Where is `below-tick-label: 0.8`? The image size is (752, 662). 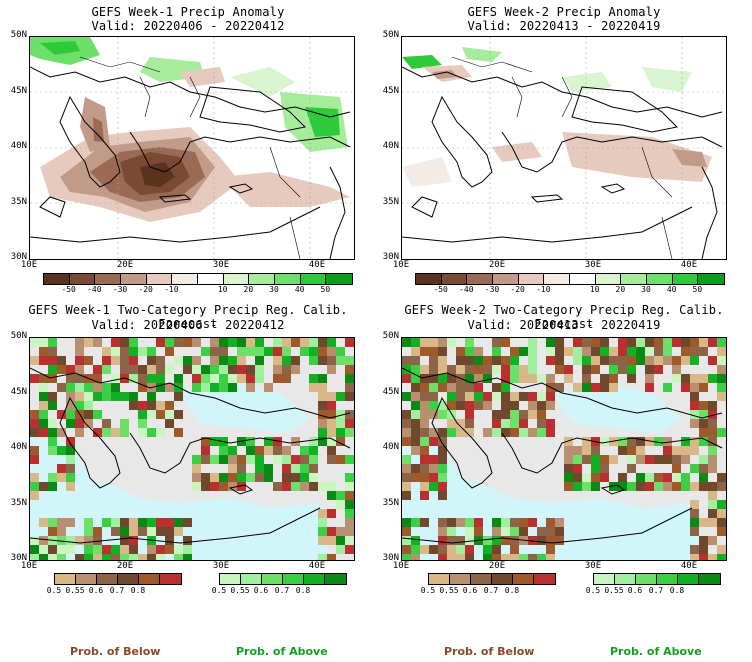 below-tick-label: 0.8 is located at coordinates (512, 590).